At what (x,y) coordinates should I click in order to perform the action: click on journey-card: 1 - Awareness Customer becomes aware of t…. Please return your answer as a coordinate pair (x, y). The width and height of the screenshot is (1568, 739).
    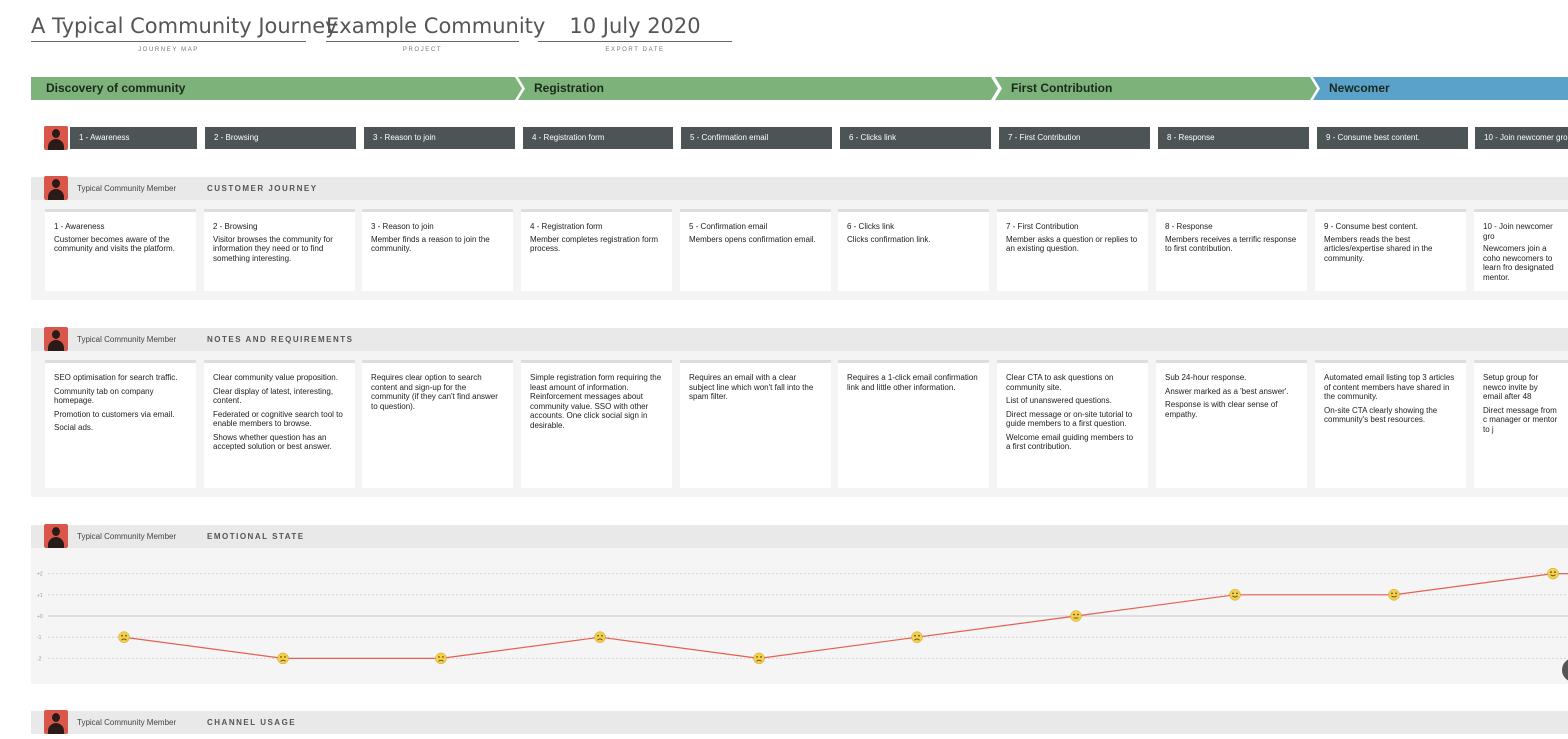
    Looking at the image, I should click on (120, 250).